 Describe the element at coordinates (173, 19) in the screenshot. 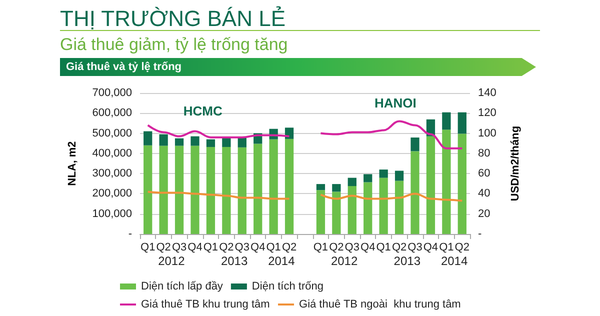

I see `chart-title: THỊ TRƯỜNG BÁN LẺ` at that location.